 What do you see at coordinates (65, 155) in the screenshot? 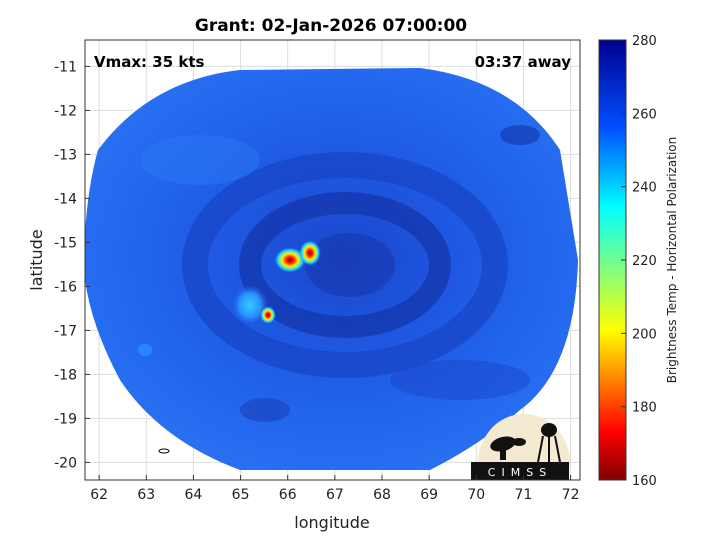
I see `y-tick-label: -13` at bounding box center [65, 155].